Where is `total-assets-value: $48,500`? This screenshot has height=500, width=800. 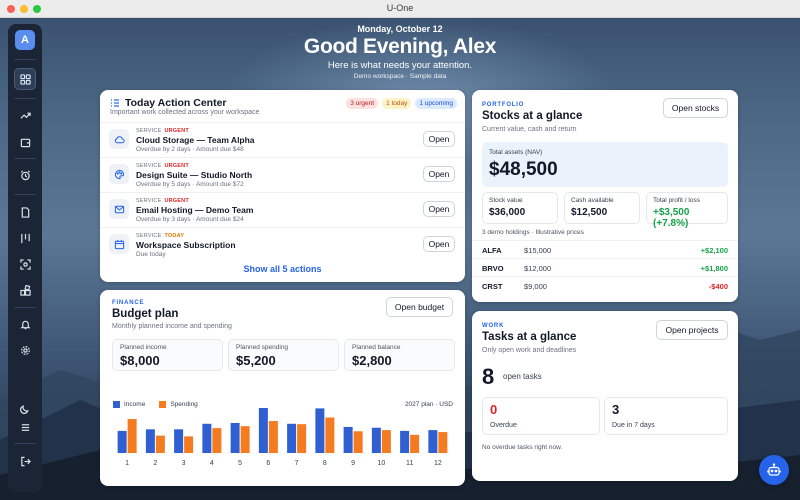 total-assets-value: $48,500 is located at coordinates (523, 169).